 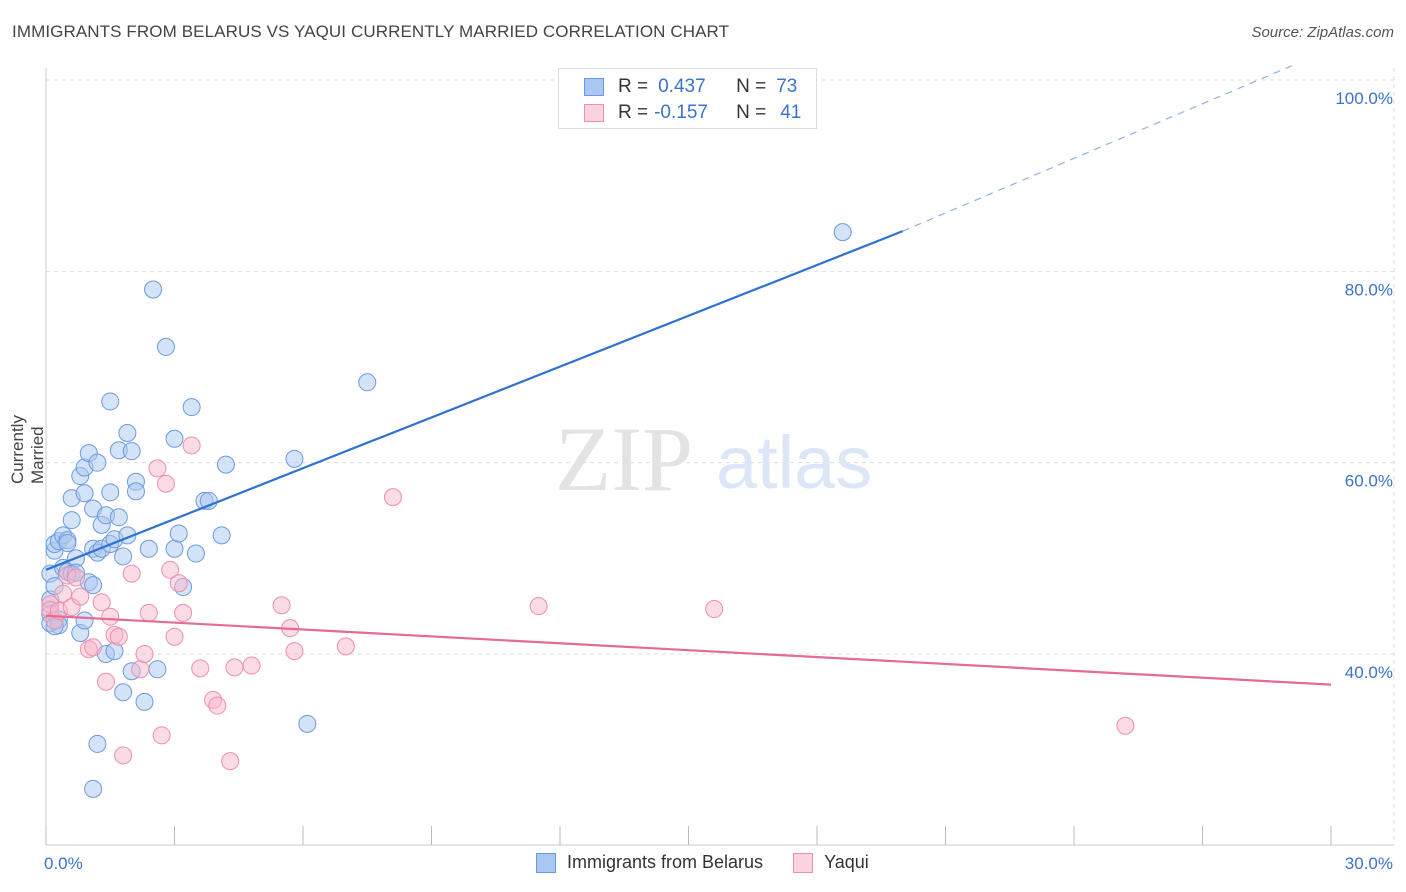 I want to click on legend-row-belarus: R = 0.437 N = 73, so click(x=690, y=87).